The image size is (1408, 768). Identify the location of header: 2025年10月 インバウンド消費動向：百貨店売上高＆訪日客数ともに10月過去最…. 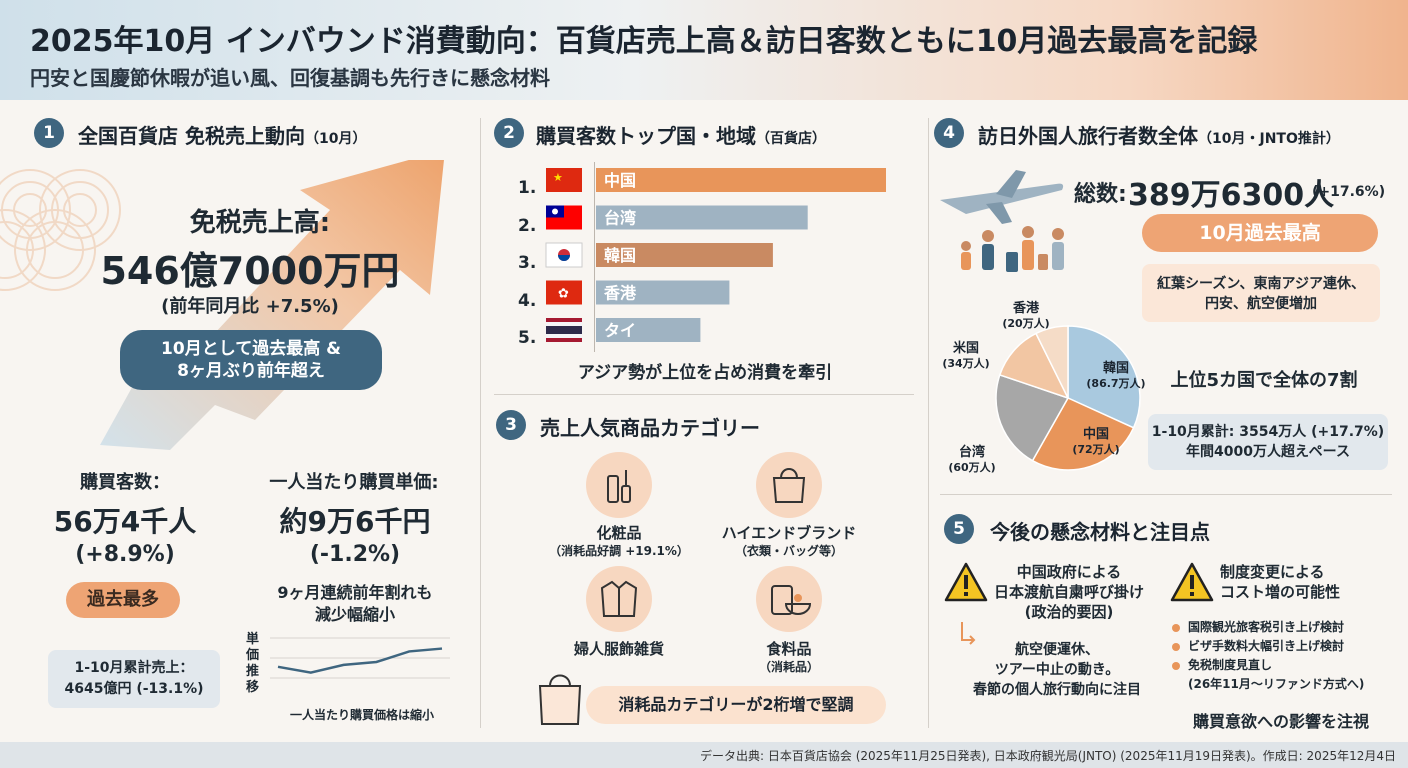
(704, 50).